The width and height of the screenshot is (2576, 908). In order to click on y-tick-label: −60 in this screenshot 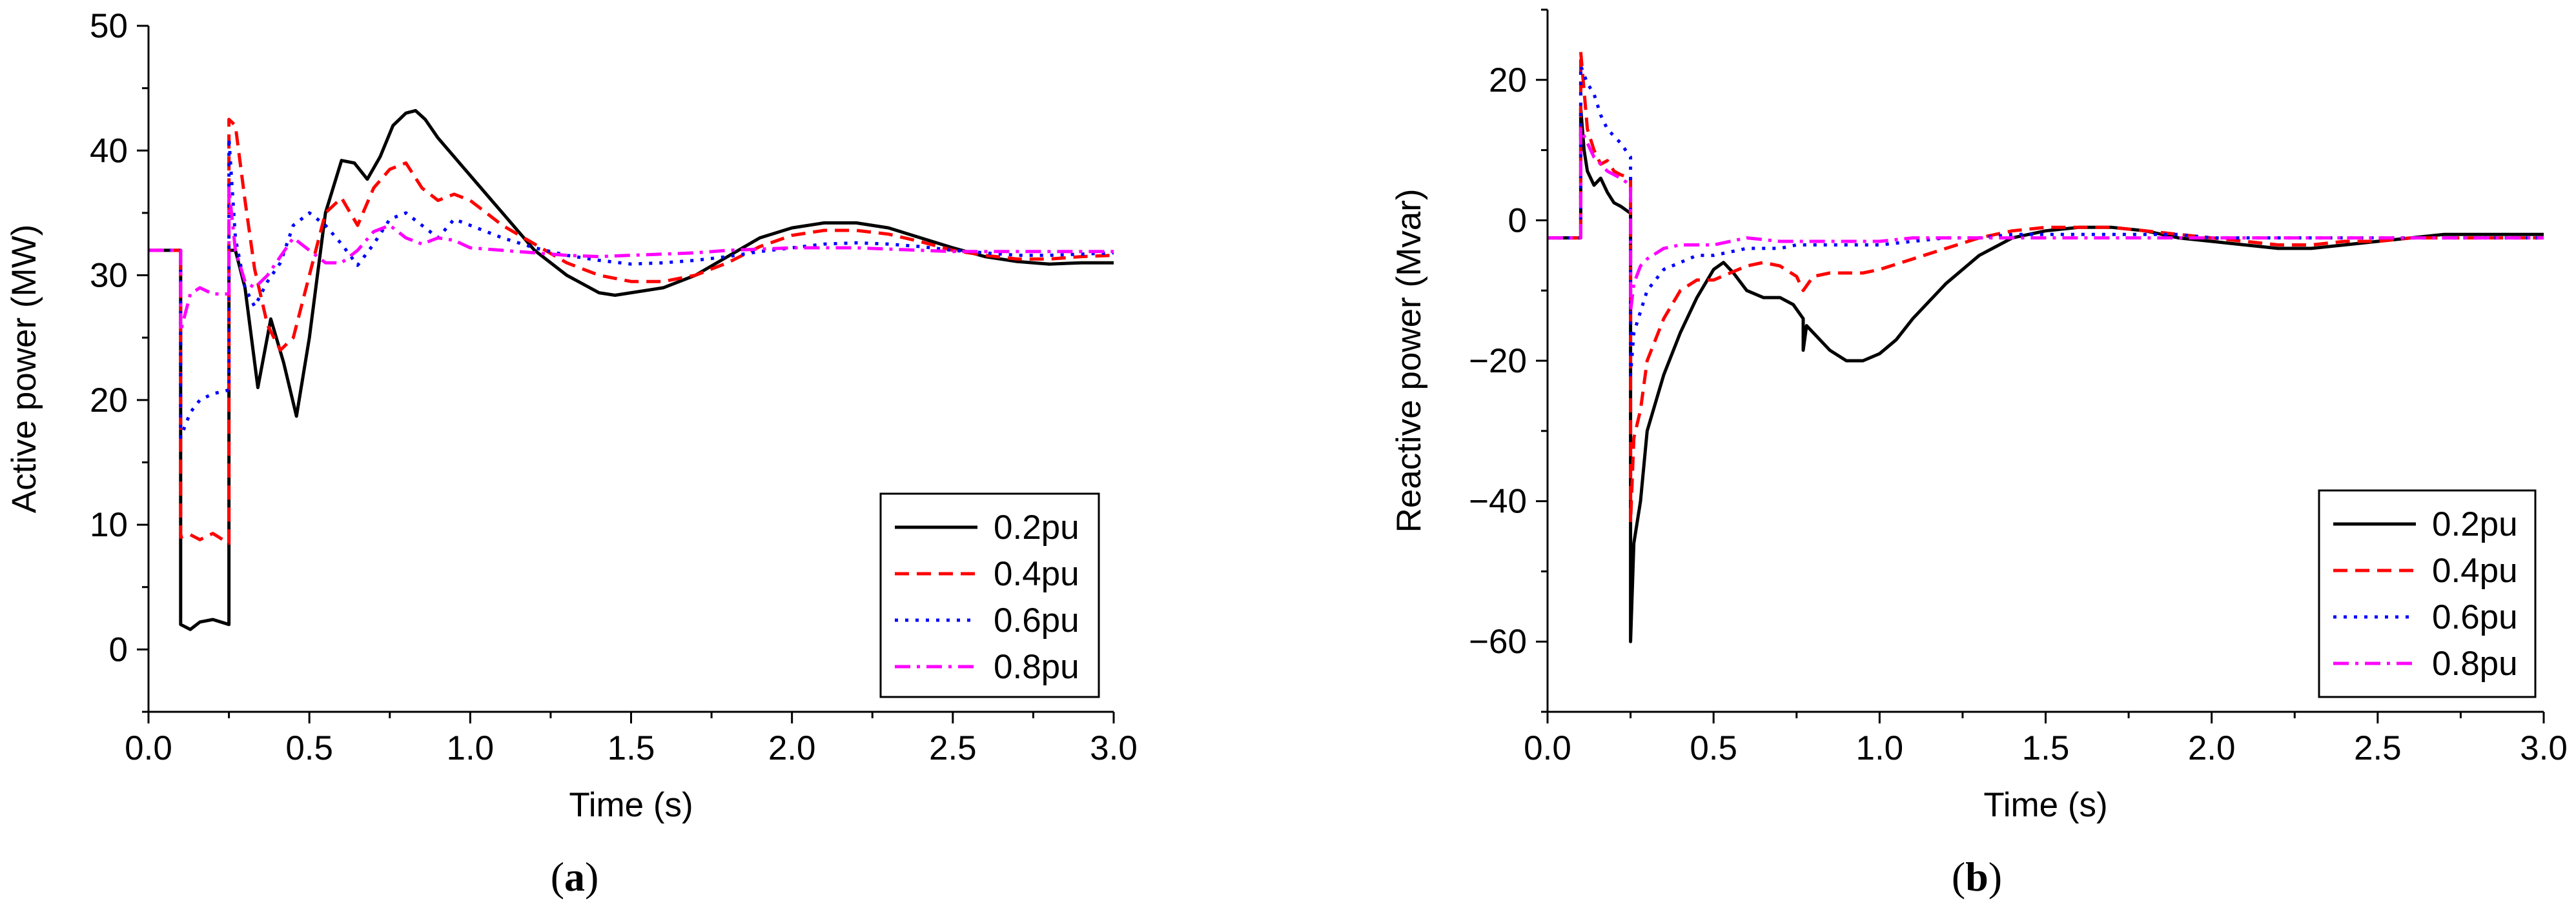, I will do `click(1498, 642)`.